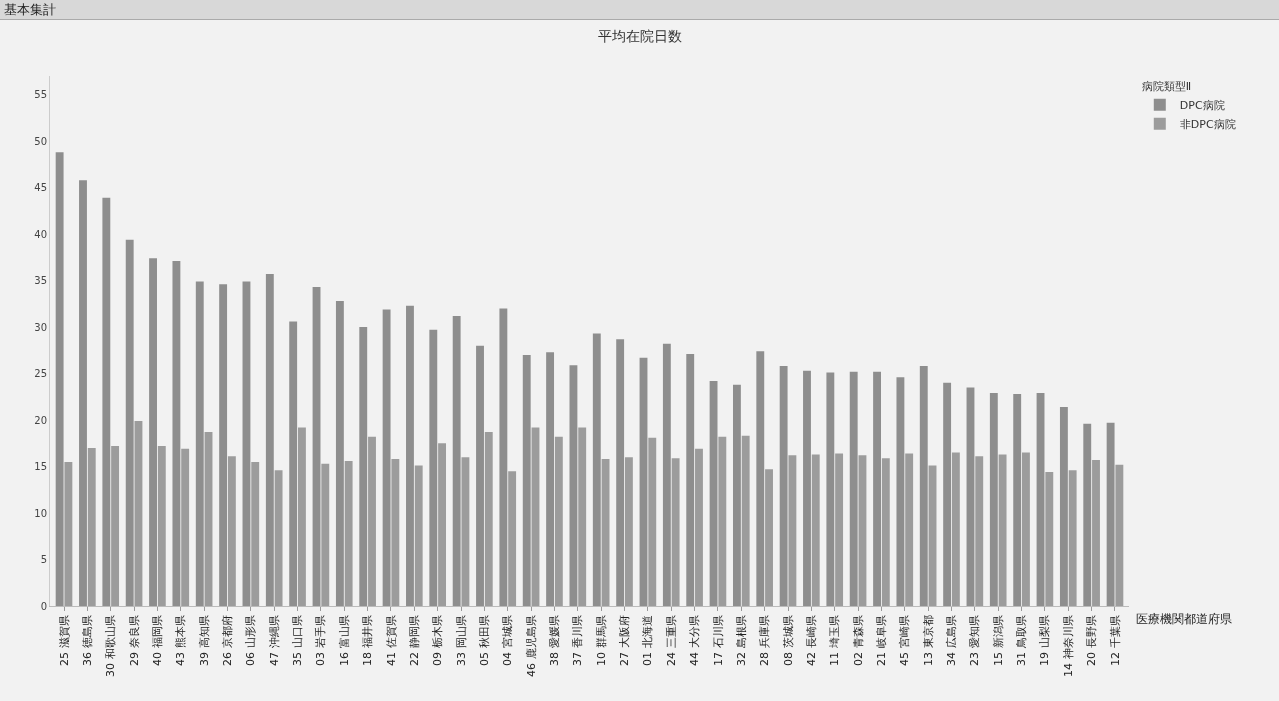  Describe the element at coordinates (43, 606) in the screenshot. I see `y-tick-label: 0` at that location.